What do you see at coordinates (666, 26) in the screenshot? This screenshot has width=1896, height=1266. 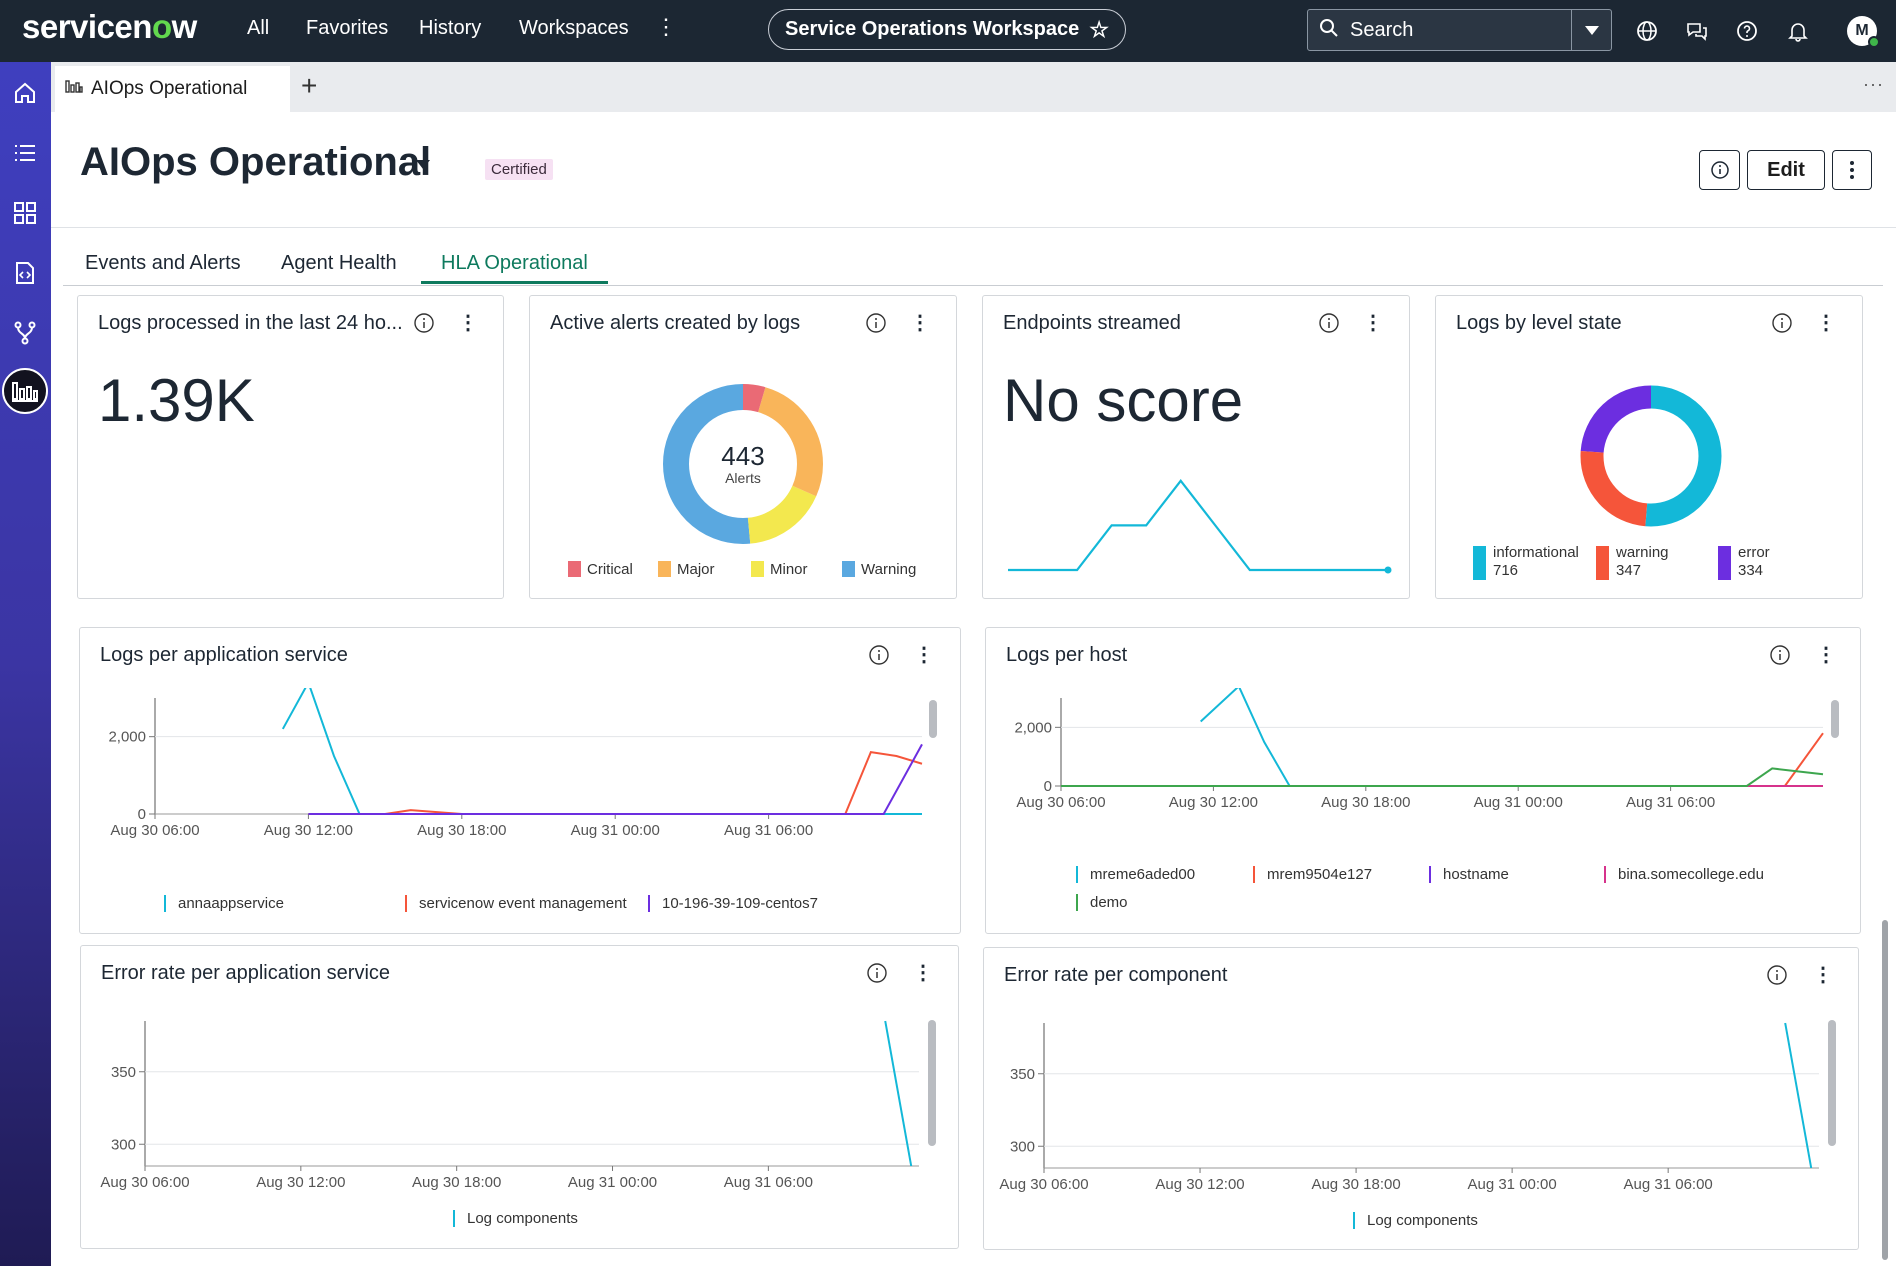 I see `nav-more-icon: ⋮` at bounding box center [666, 26].